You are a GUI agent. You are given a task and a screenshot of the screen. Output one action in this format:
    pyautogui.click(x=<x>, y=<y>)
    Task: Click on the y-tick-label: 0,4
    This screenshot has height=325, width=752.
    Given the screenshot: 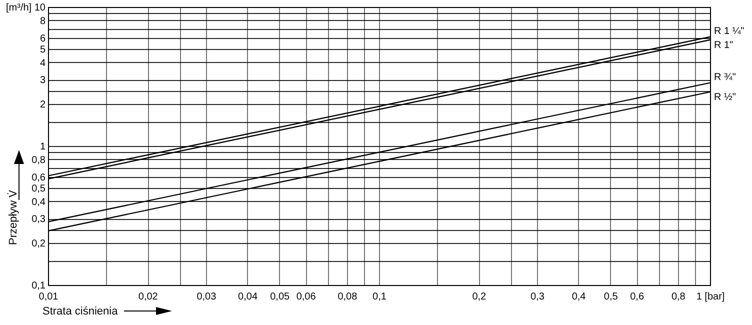 What is the action you would take?
    pyautogui.click(x=39, y=202)
    